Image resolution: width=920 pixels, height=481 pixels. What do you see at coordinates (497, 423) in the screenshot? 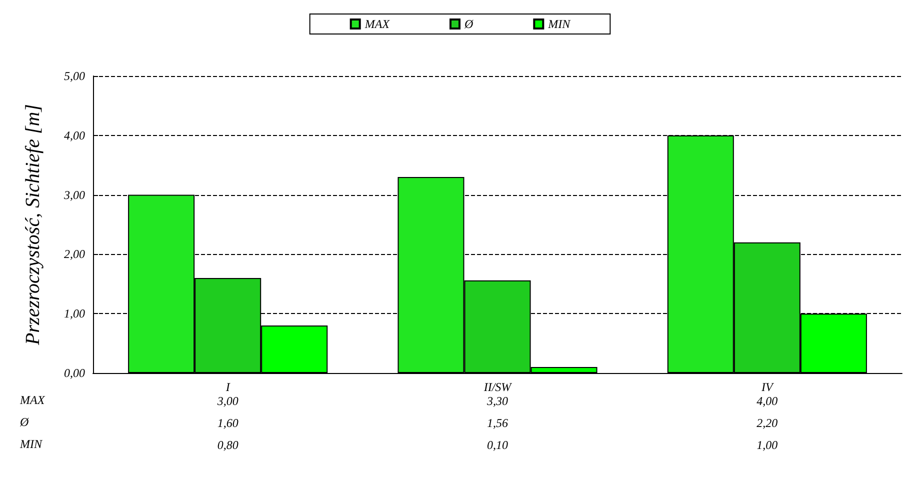
I see `data-label: 1,56` at bounding box center [497, 423].